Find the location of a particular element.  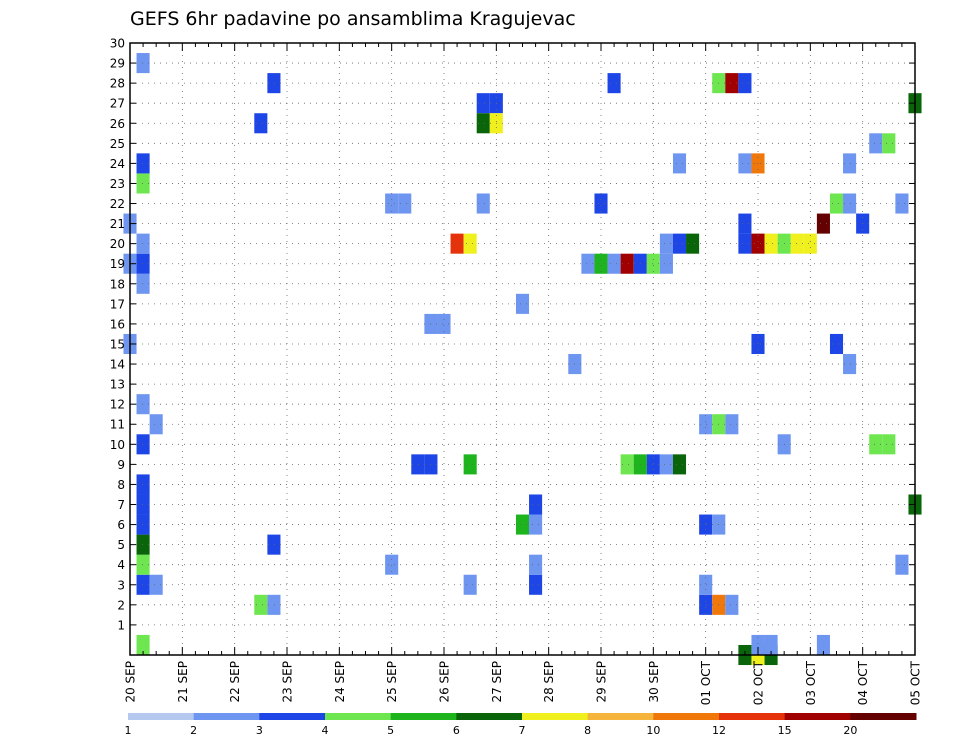

y-tick-label: 1 is located at coordinates (121, 625).